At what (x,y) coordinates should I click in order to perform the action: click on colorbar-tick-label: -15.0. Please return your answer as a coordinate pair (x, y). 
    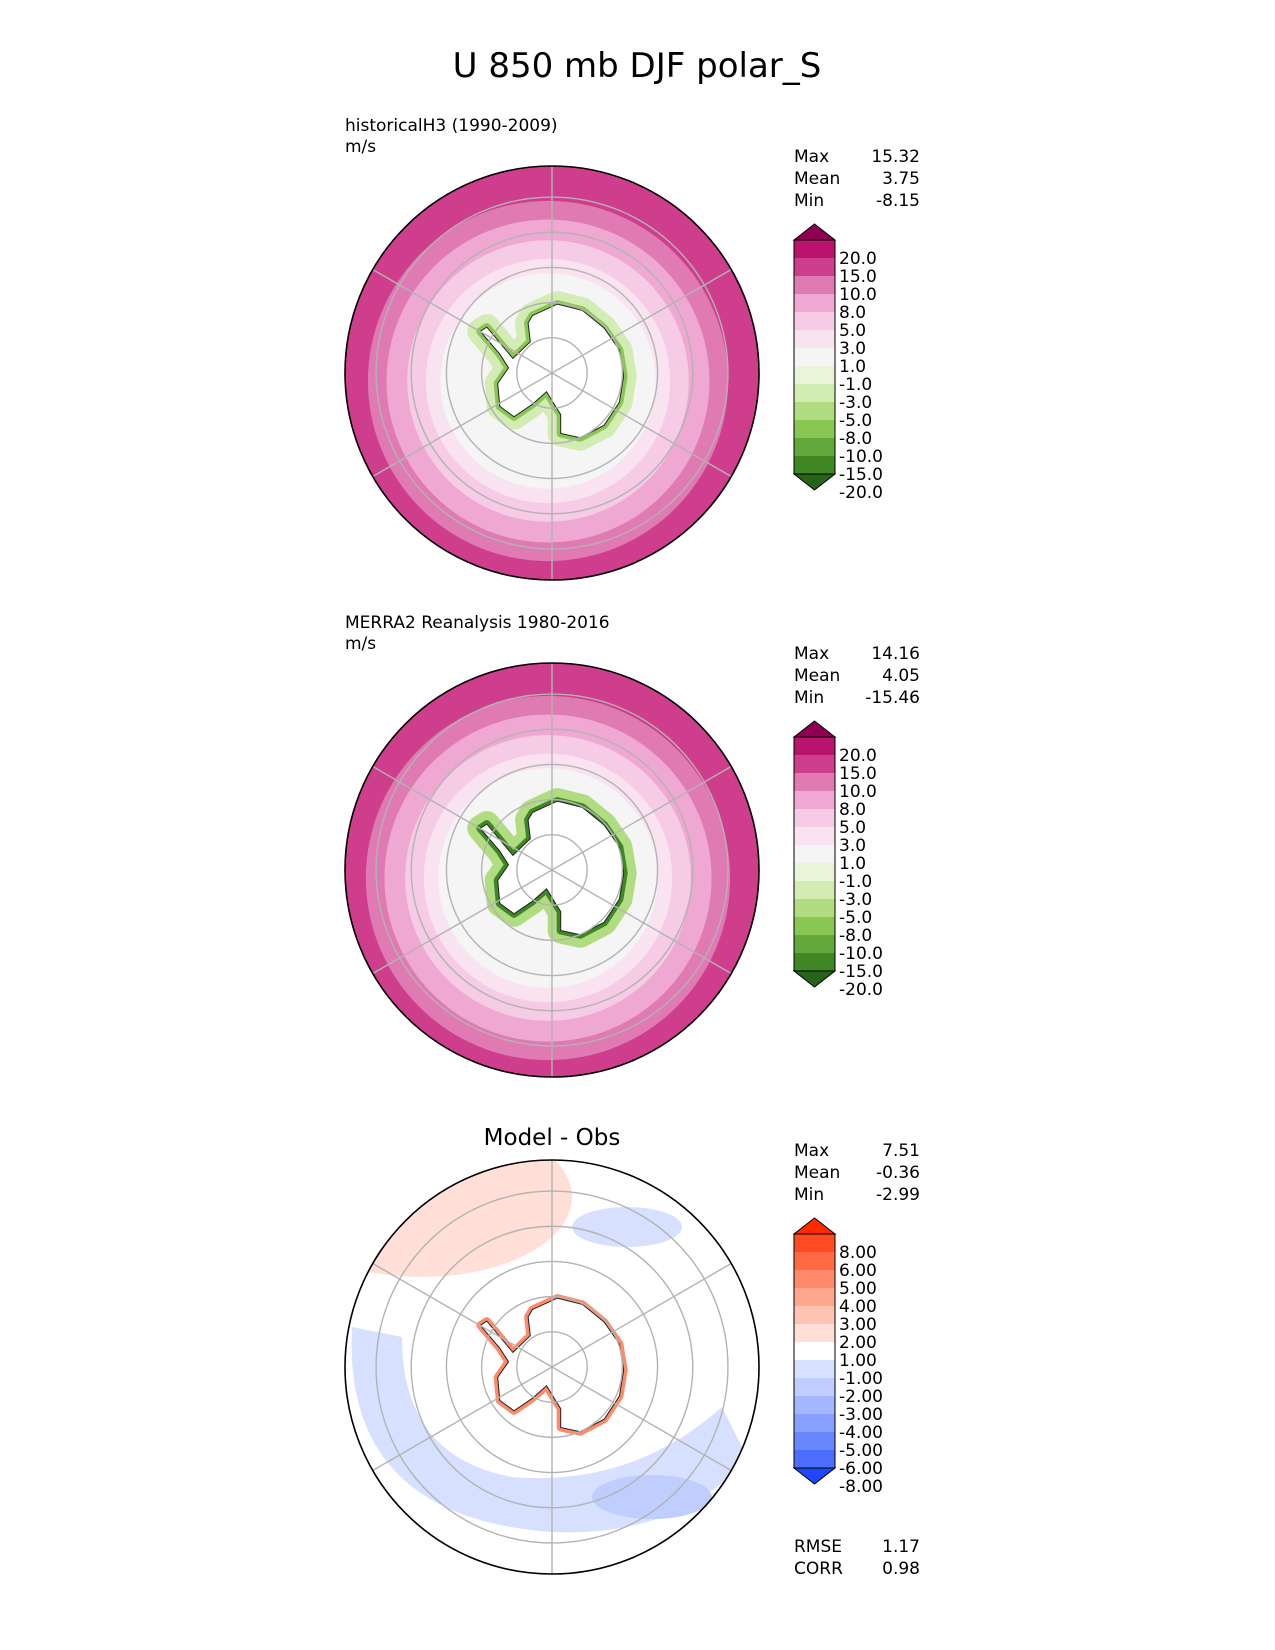
    Looking at the image, I should click on (861, 972).